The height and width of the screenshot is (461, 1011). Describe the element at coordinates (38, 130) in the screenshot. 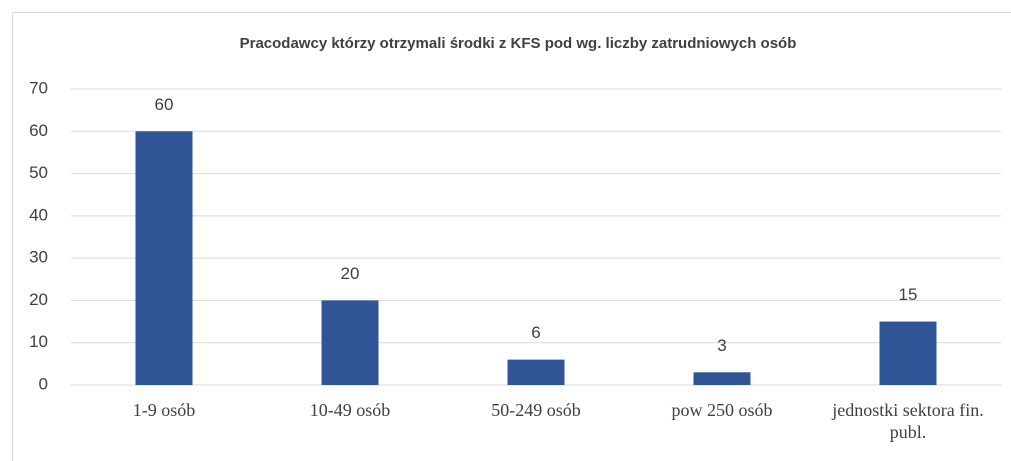

I see `y-tick-label: 60` at that location.